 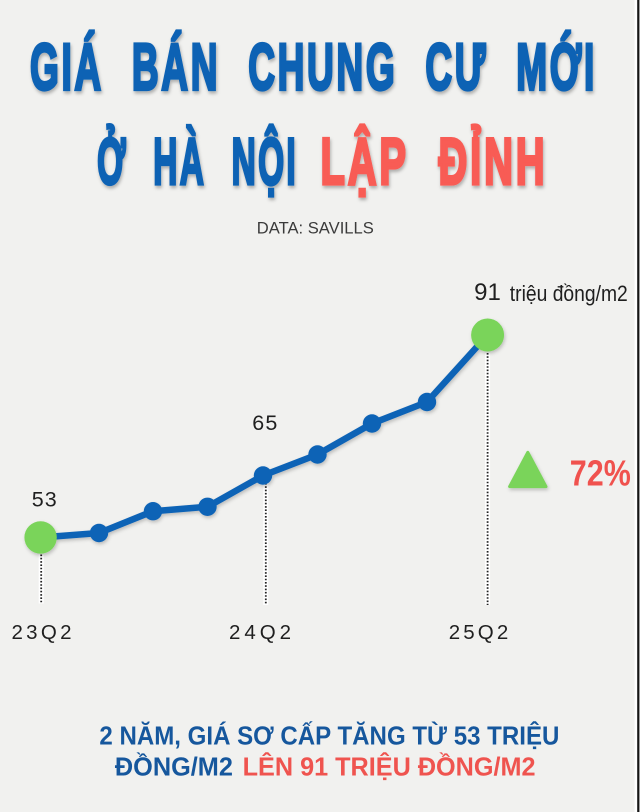 What do you see at coordinates (313, 66) in the screenshot?
I see `svg-text: GIÁ BÁN CHUNG CƯ MỚI` at bounding box center [313, 66].